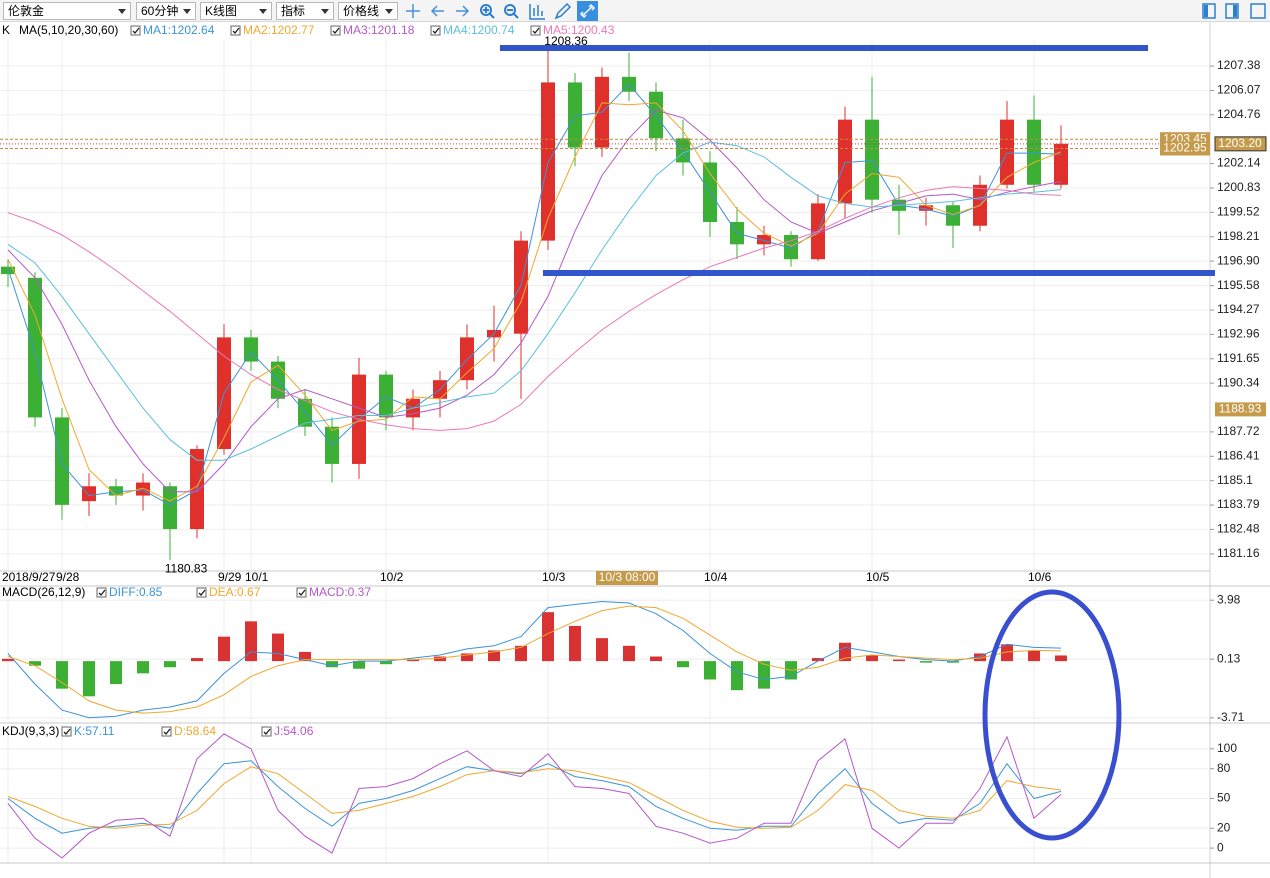 The image size is (1270, 878). What do you see at coordinates (1238, 553) in the screenshot?
I see `y-tick-label: 1181.16` at bounding box center [1238, 553].